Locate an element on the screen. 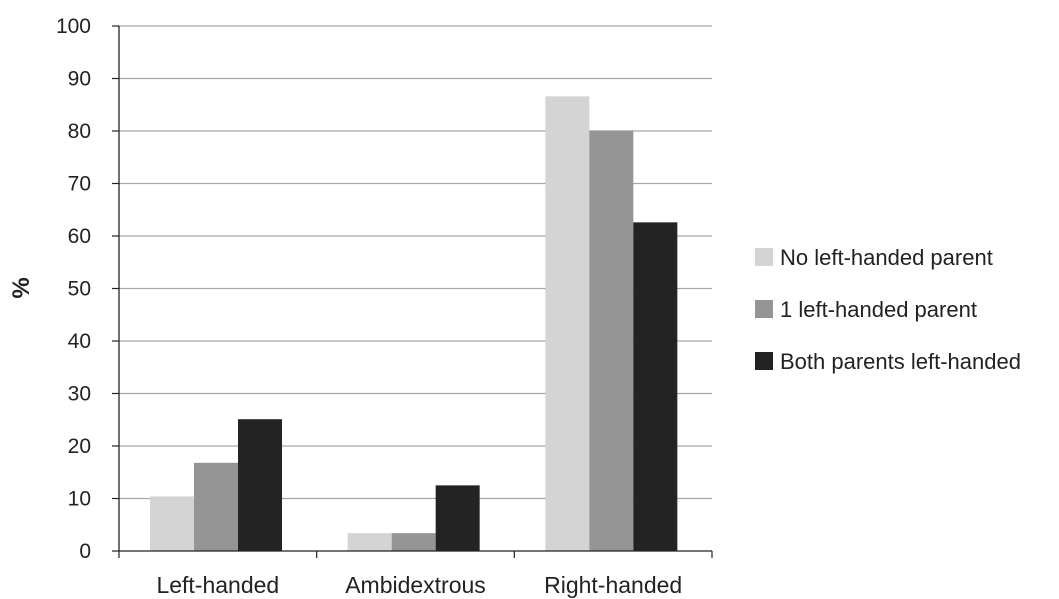 The height and width of the screenshot is (599, 1059). legend-label: No left-handed parent is located at coordinates (886, 257).